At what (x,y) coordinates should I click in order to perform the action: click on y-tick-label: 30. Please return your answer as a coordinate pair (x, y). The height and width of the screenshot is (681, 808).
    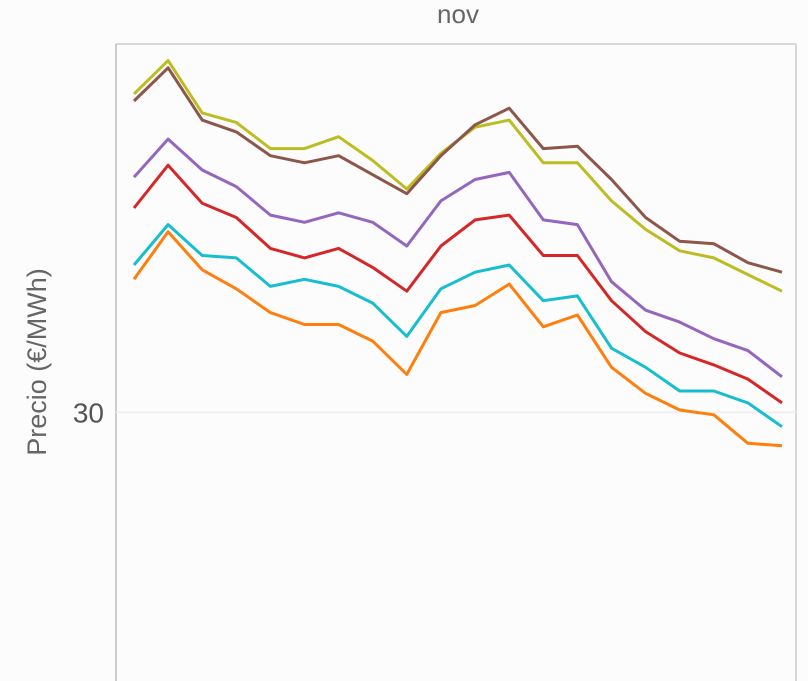
    Looking at the image, I should click on (88, 412).